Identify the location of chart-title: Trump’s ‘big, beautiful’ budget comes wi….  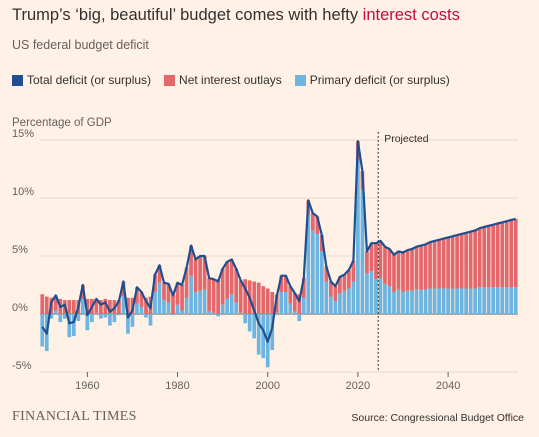
(236, 15).